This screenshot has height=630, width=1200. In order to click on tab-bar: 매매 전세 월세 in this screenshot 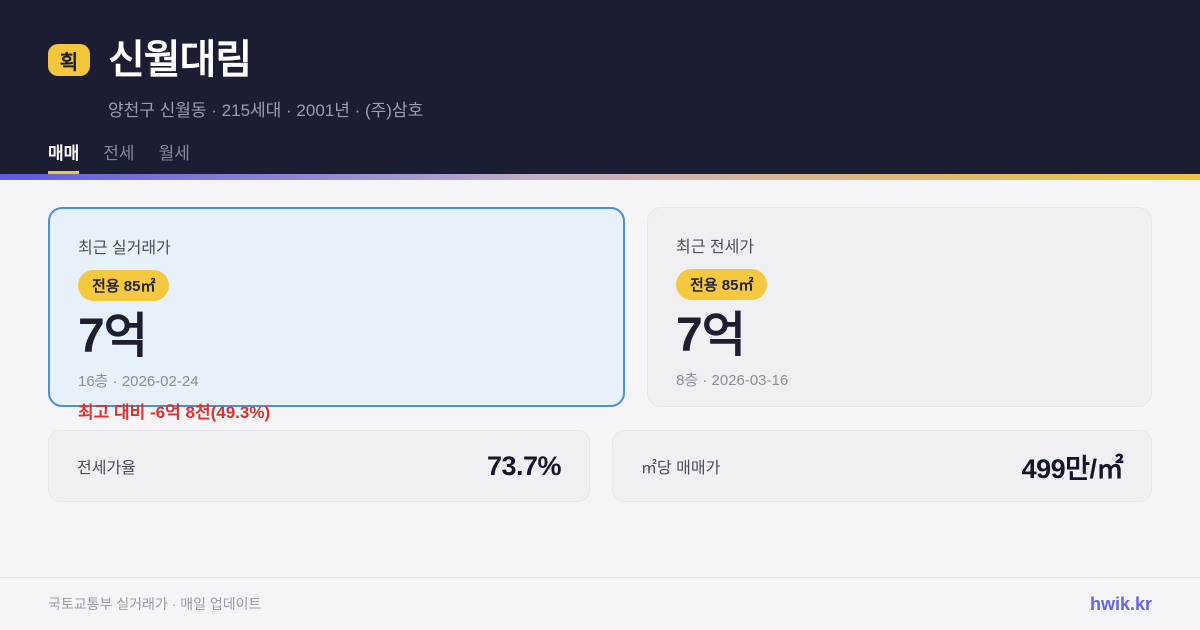, I will do `click(600, 156)`.